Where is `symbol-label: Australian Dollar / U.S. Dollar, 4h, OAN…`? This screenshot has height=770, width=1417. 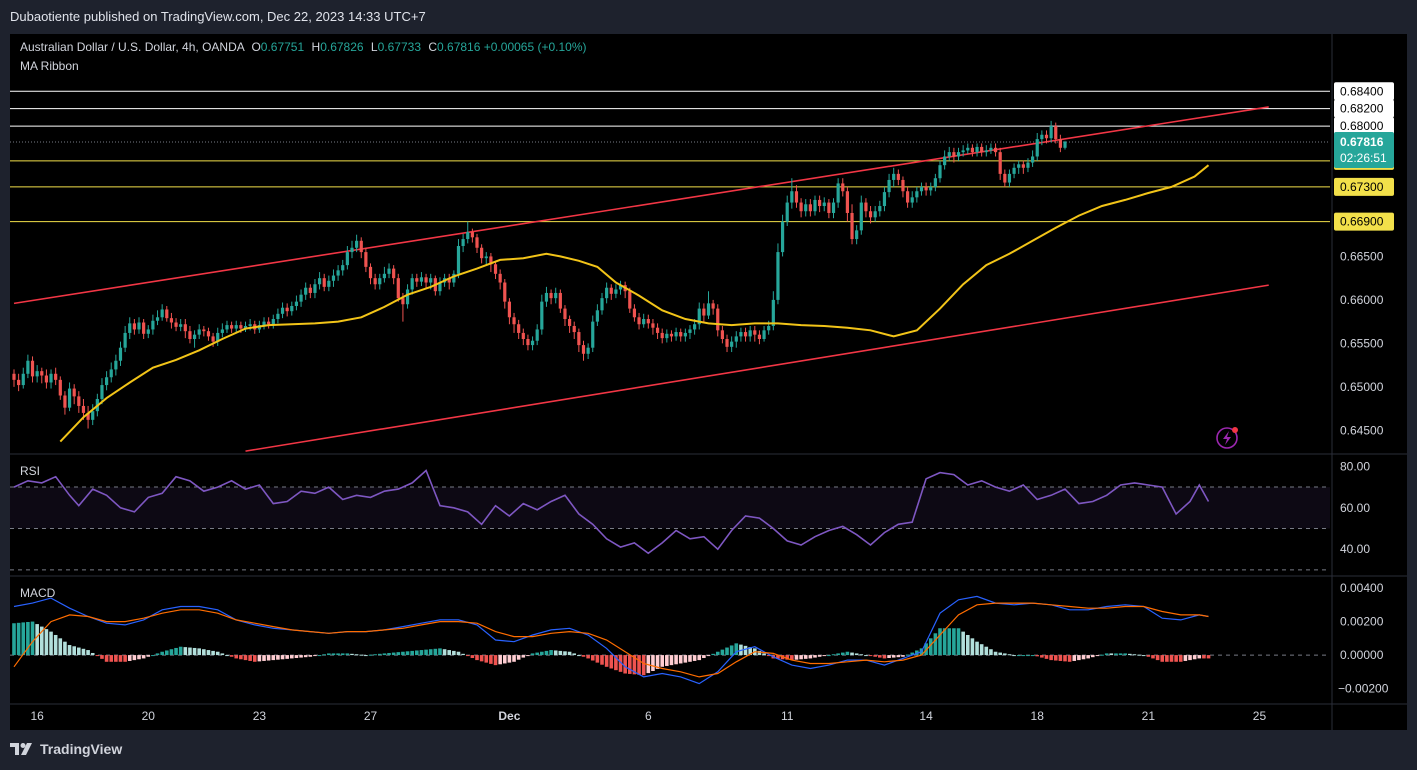
symbol-label: Australian Dollar / U.S. Dollar, 4h, OAN… is located at coordinates (132, 47).